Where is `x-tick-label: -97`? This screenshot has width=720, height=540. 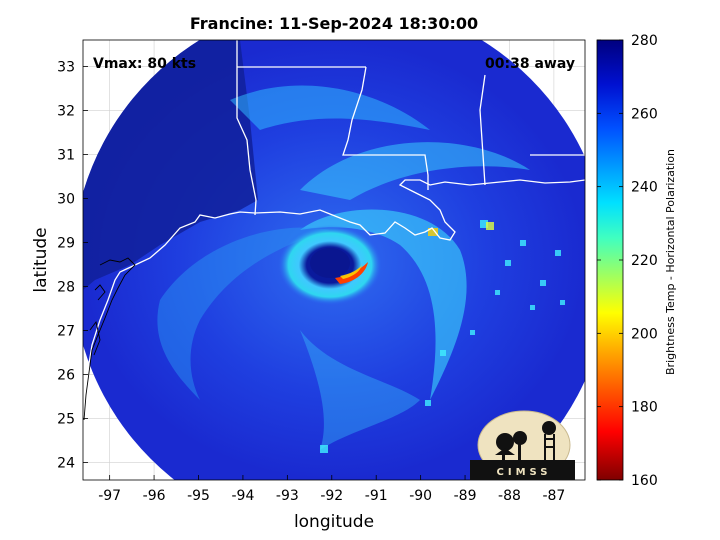
x-tick-label: -97 is located at coordinates (109, 496).